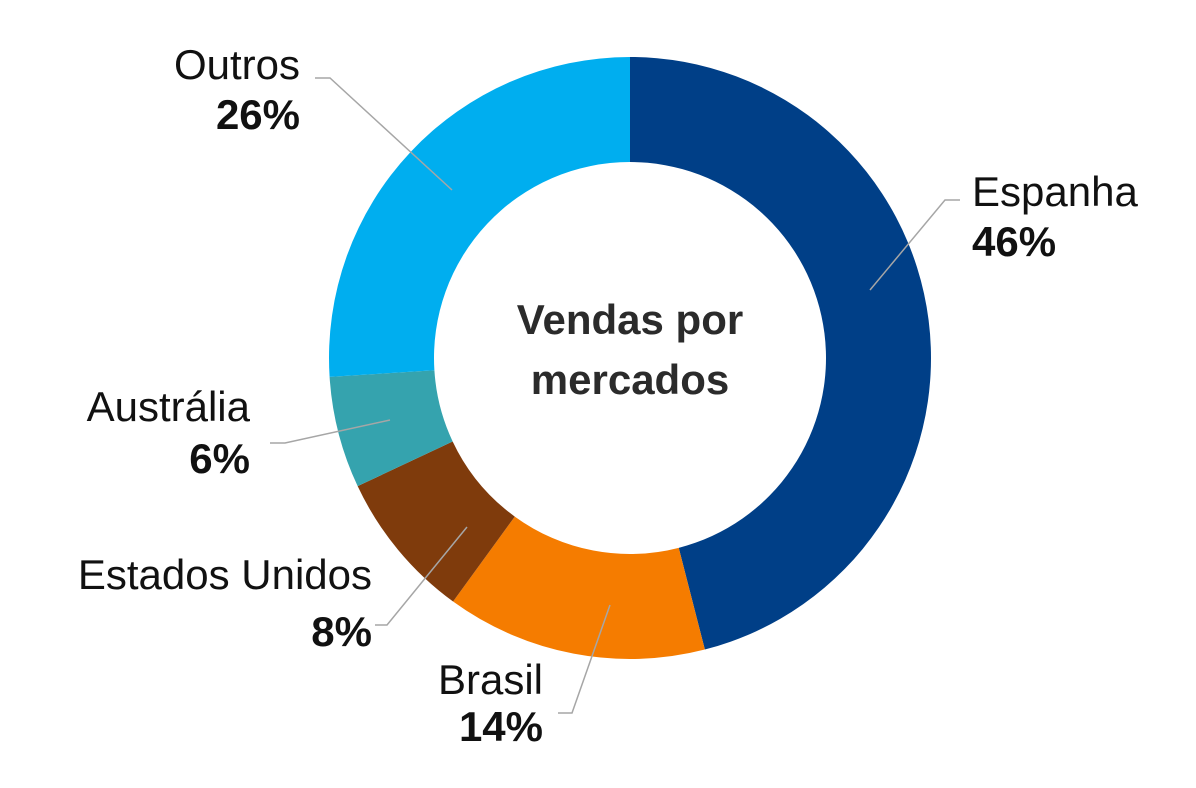 The width and height of the screenshot is (1196, 788). What do you see at coordinates (630, 349) in the screenshot?
I see `chart-title: Vendas por mercados` at bounding box center [630, 349].